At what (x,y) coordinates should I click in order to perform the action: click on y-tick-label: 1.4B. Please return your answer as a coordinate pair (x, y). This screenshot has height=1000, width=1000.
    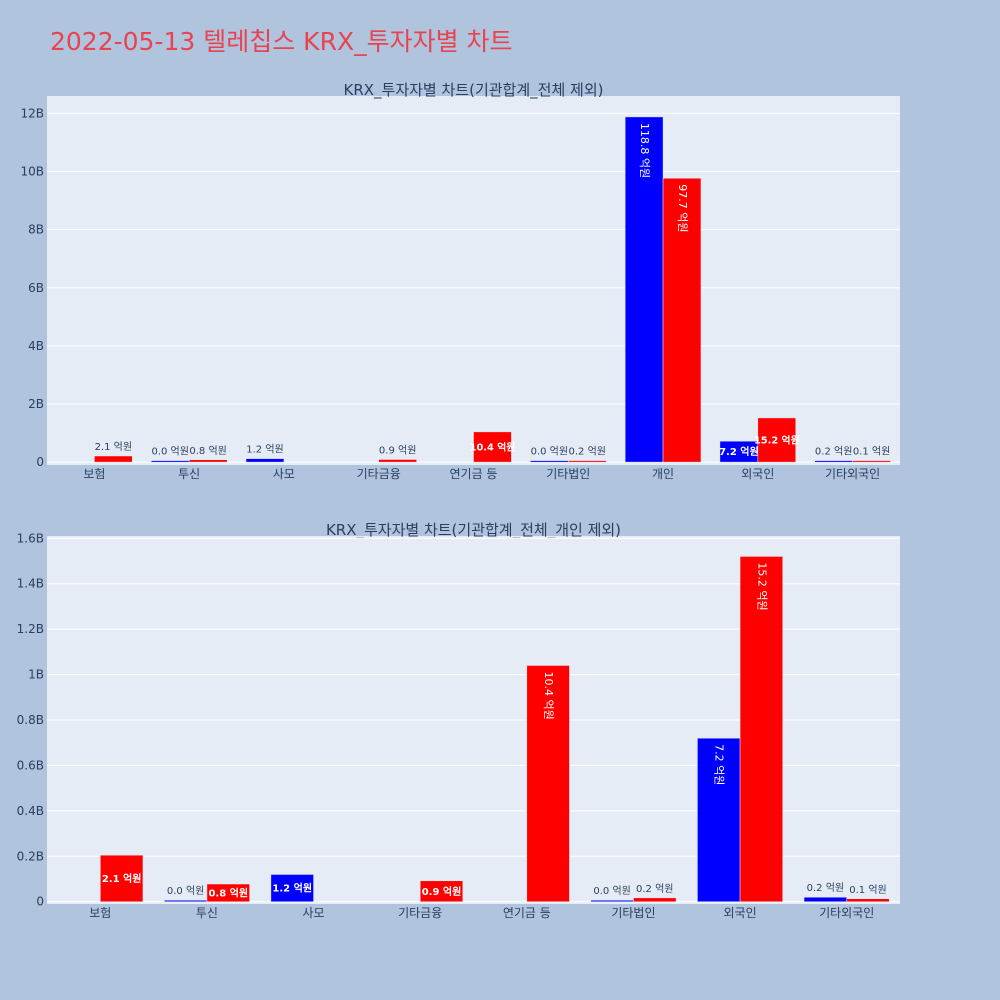
    Looking at the image, I should click on (30, 584).